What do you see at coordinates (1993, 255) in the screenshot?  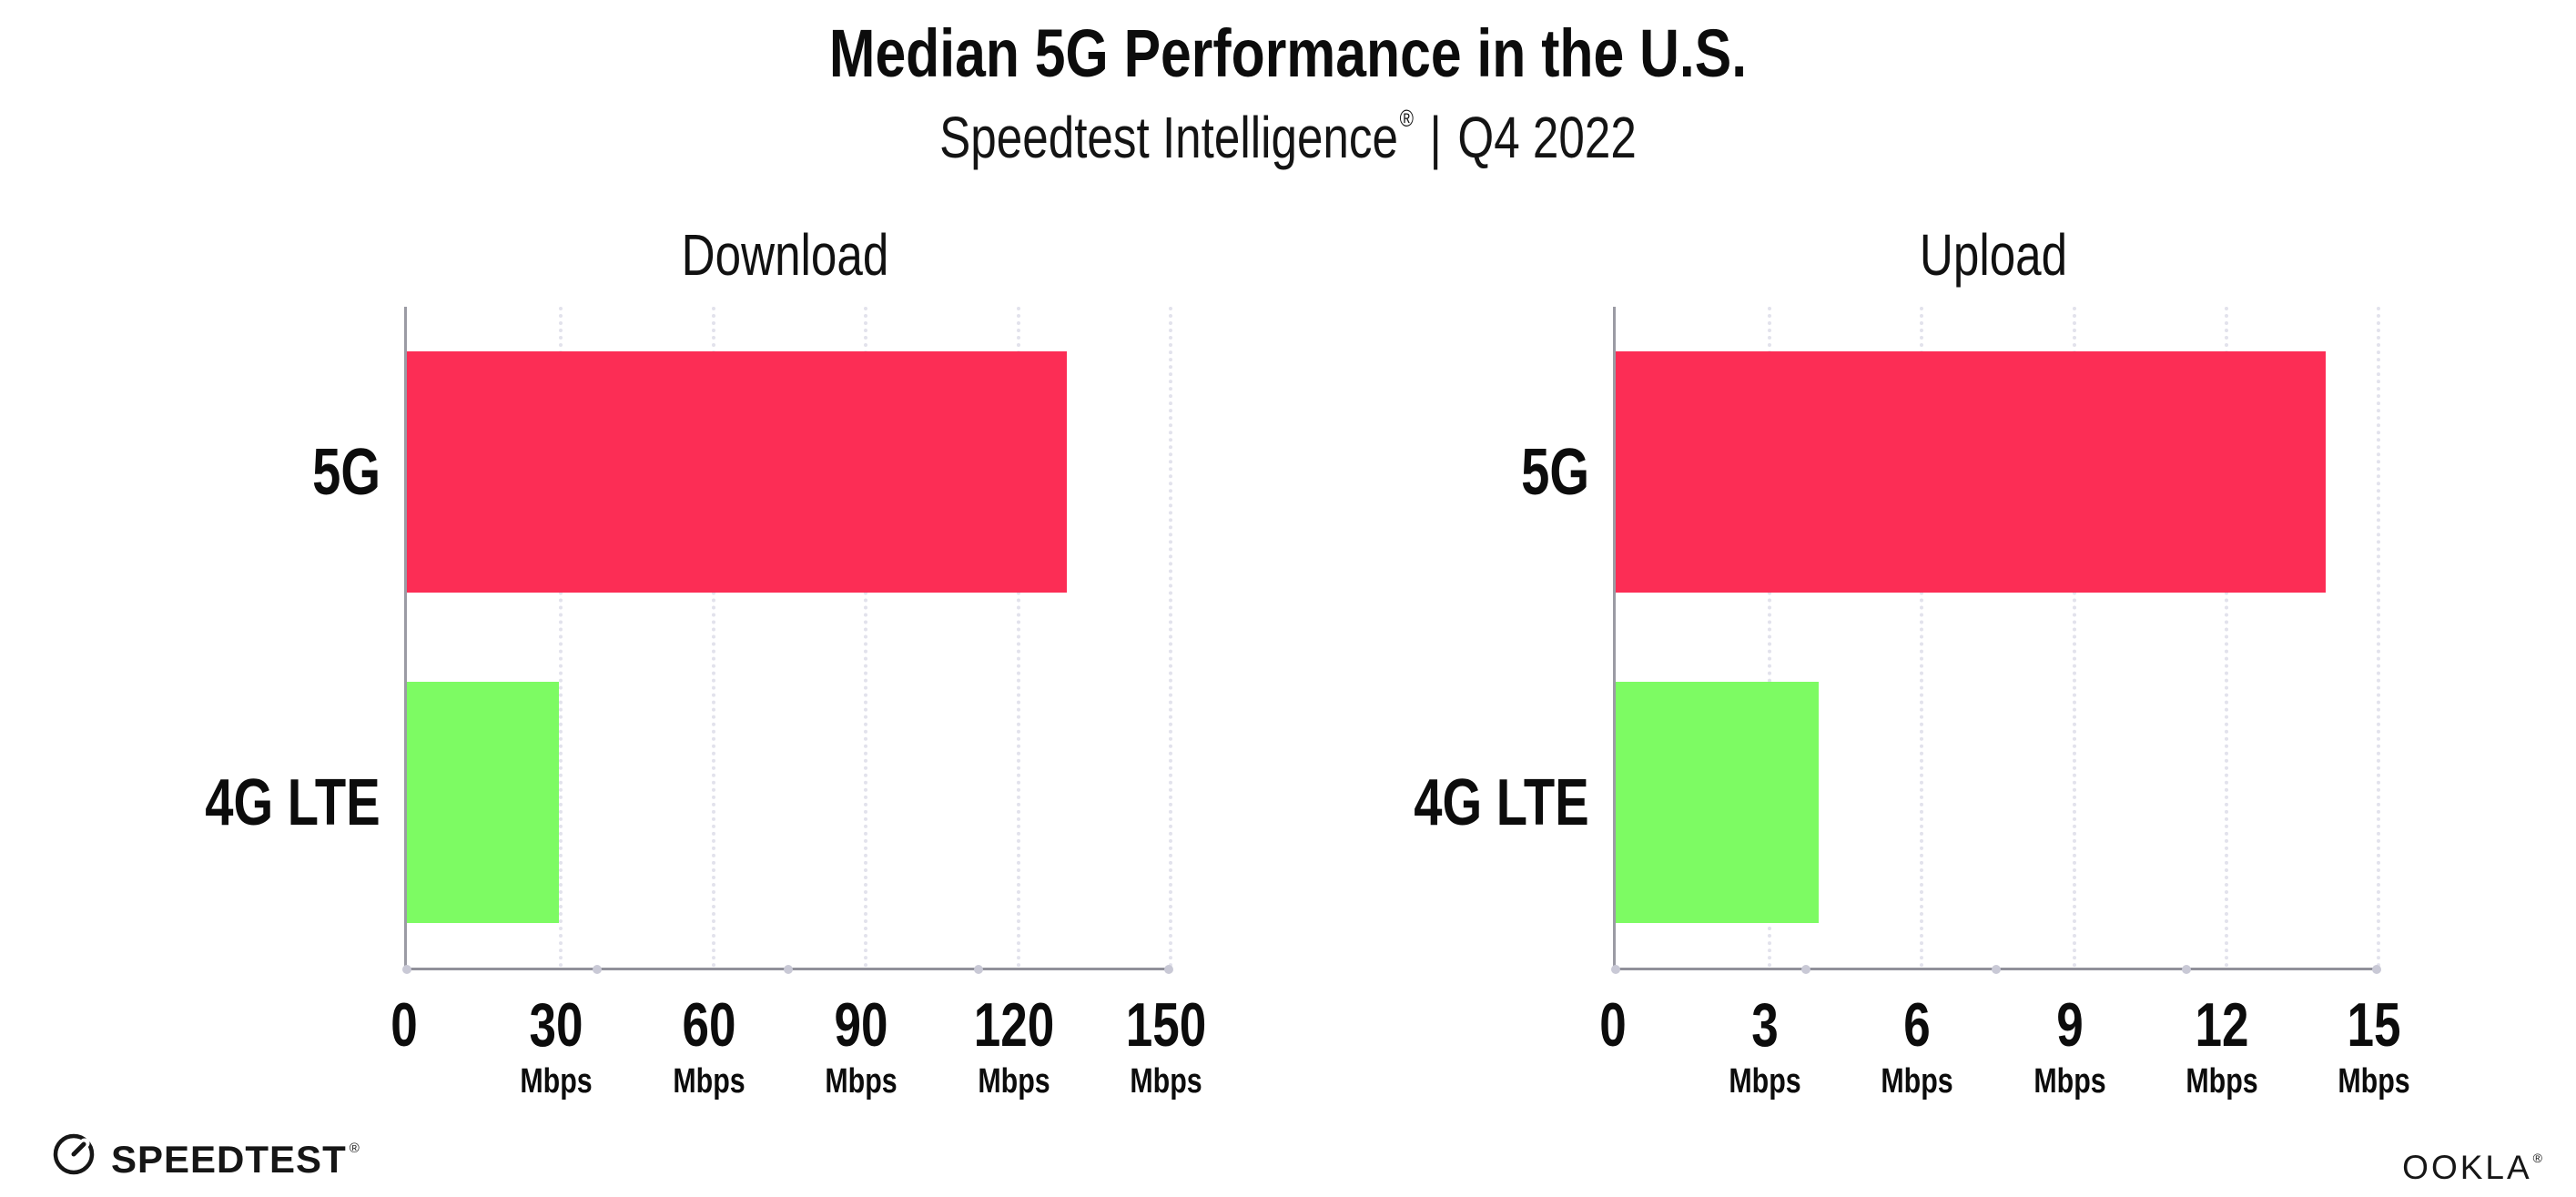 I see `chart-title-upload: Upload` at bounding box center [1993, 255].